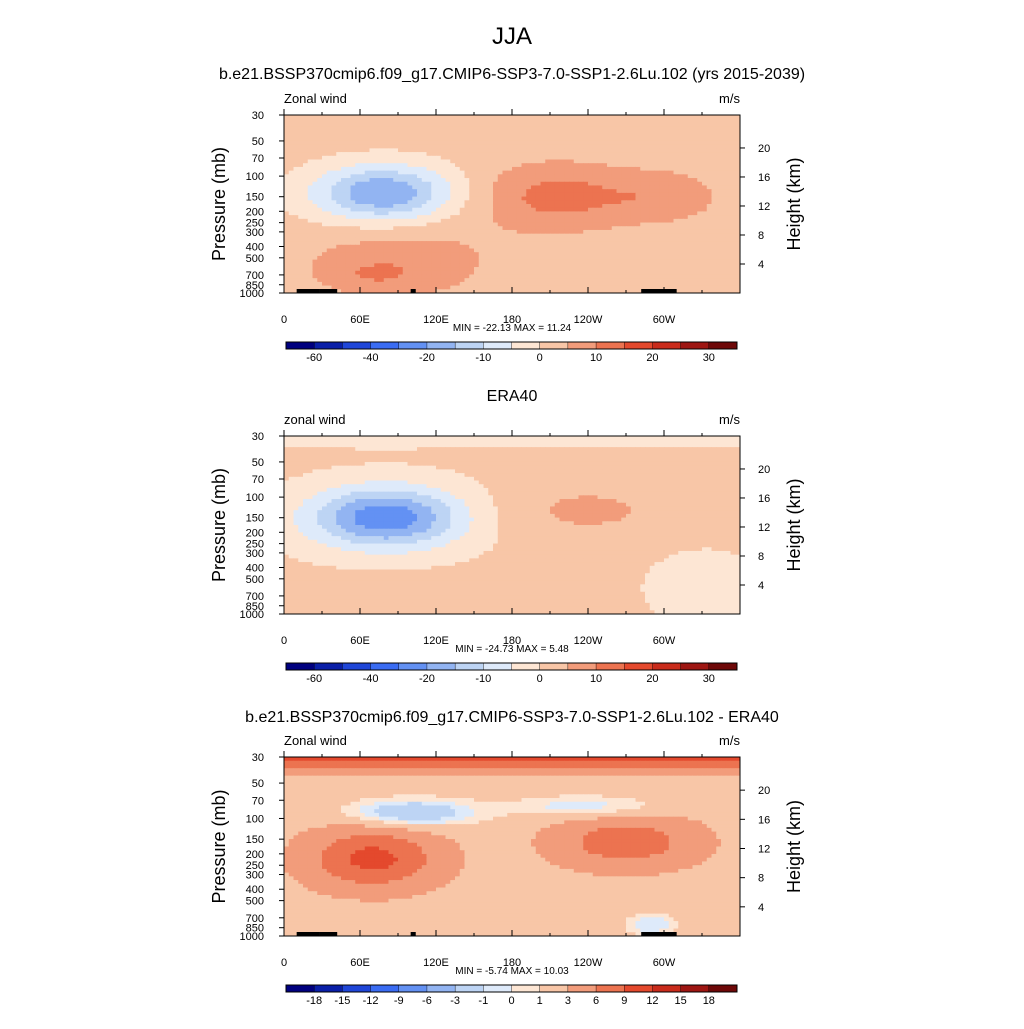 Image resolution: width=1024 pixels, height=1029 pixels. Describe the element at coordinates (497, 345) in the screenshot. I see `colorbar-swatch` at that location.